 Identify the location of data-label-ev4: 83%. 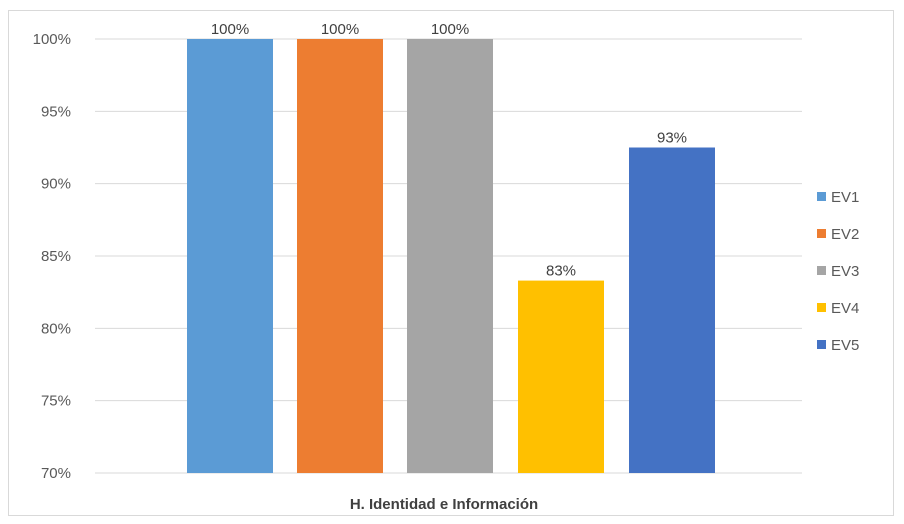
(561, 271).